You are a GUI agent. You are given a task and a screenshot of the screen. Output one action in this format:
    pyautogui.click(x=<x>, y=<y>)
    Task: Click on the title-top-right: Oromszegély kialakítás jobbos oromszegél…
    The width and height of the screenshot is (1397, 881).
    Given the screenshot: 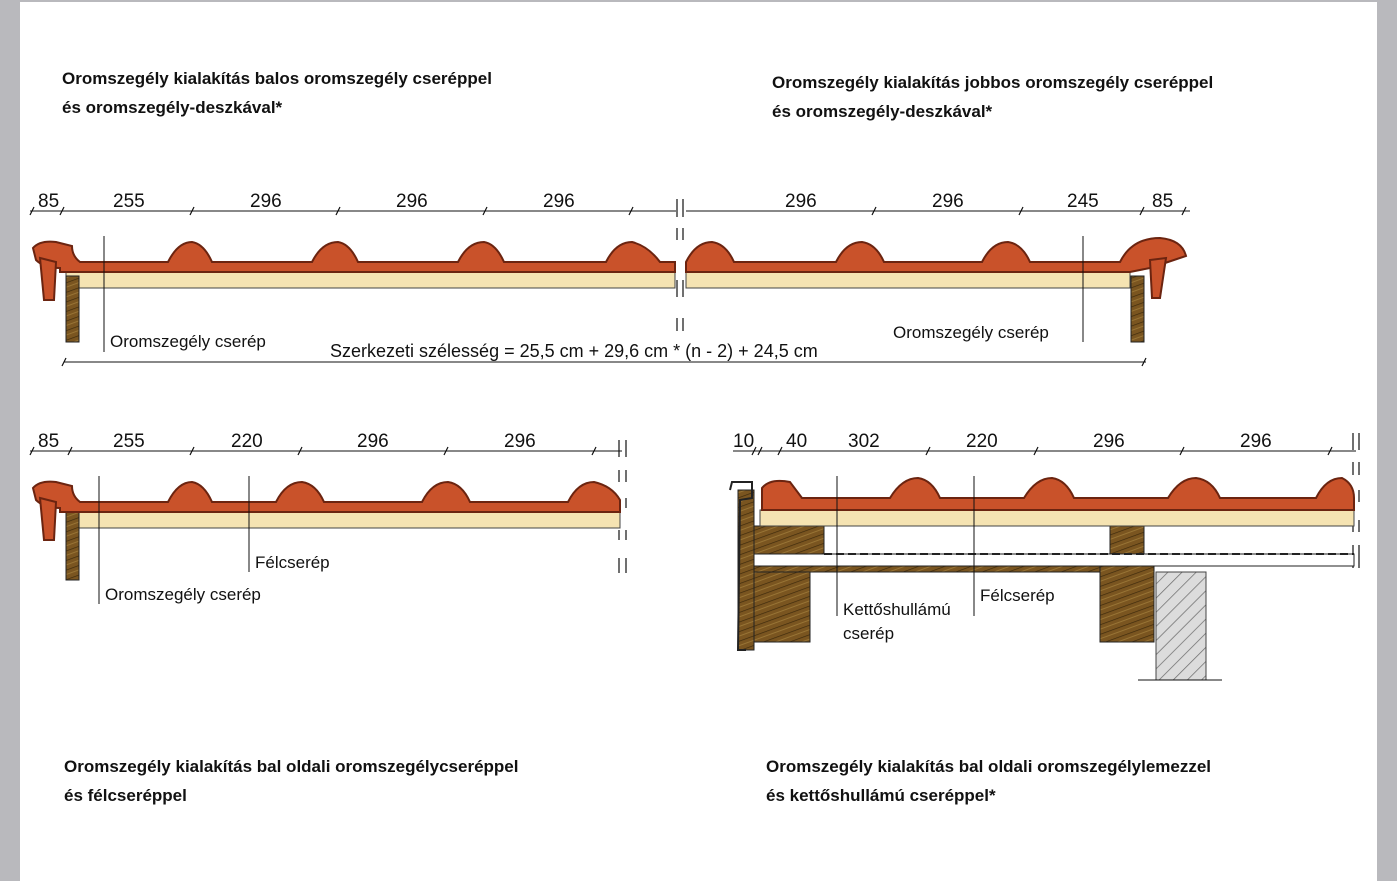 What is the action you would take?
    pyautogui.click(x=992, y=97)
    